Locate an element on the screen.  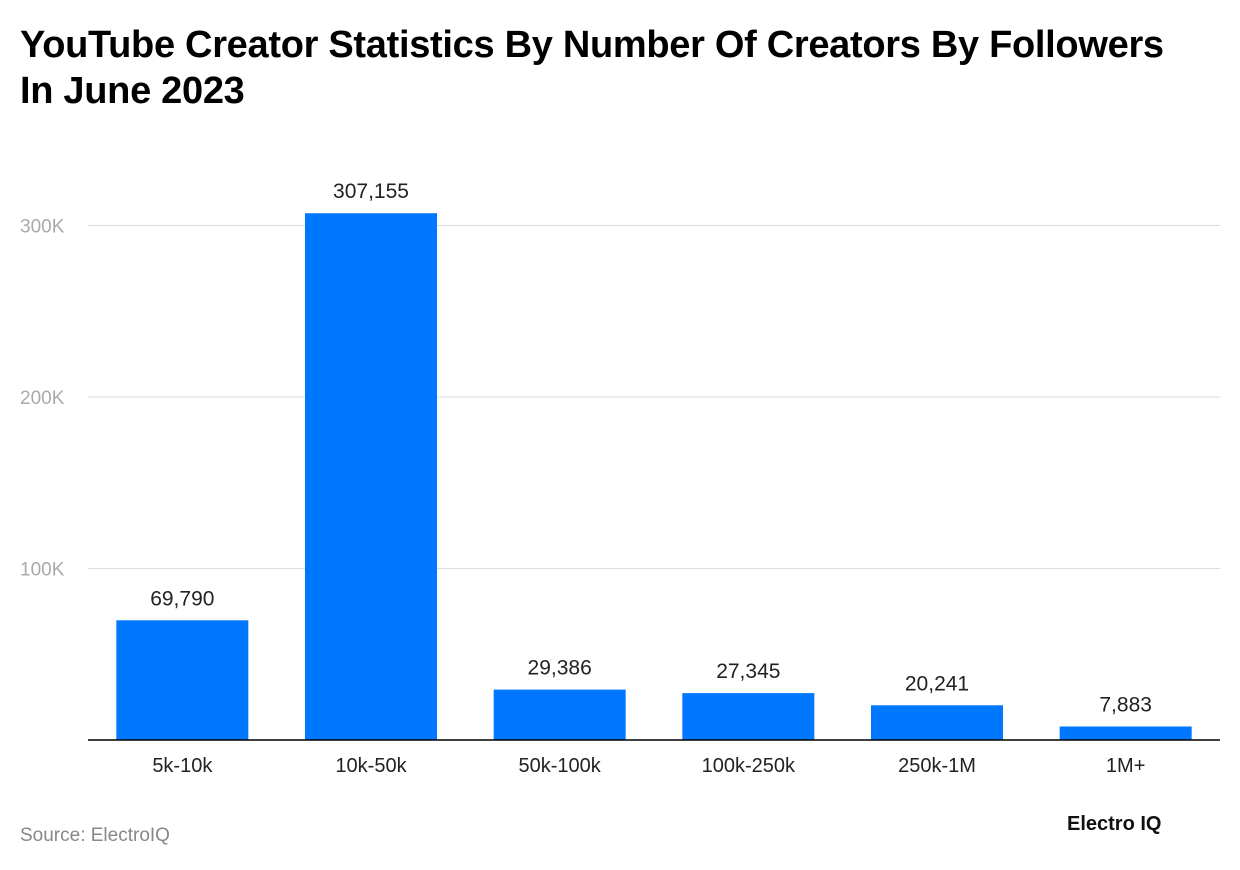
y-tick-label: 300K is located at coordinates (42, 227).